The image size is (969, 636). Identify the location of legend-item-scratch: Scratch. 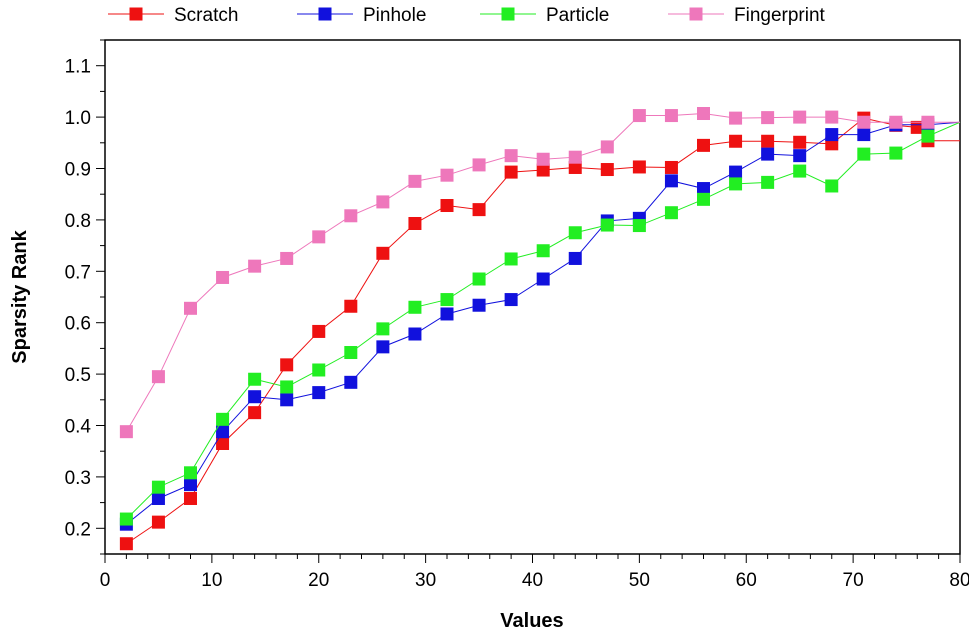
(173, 15).